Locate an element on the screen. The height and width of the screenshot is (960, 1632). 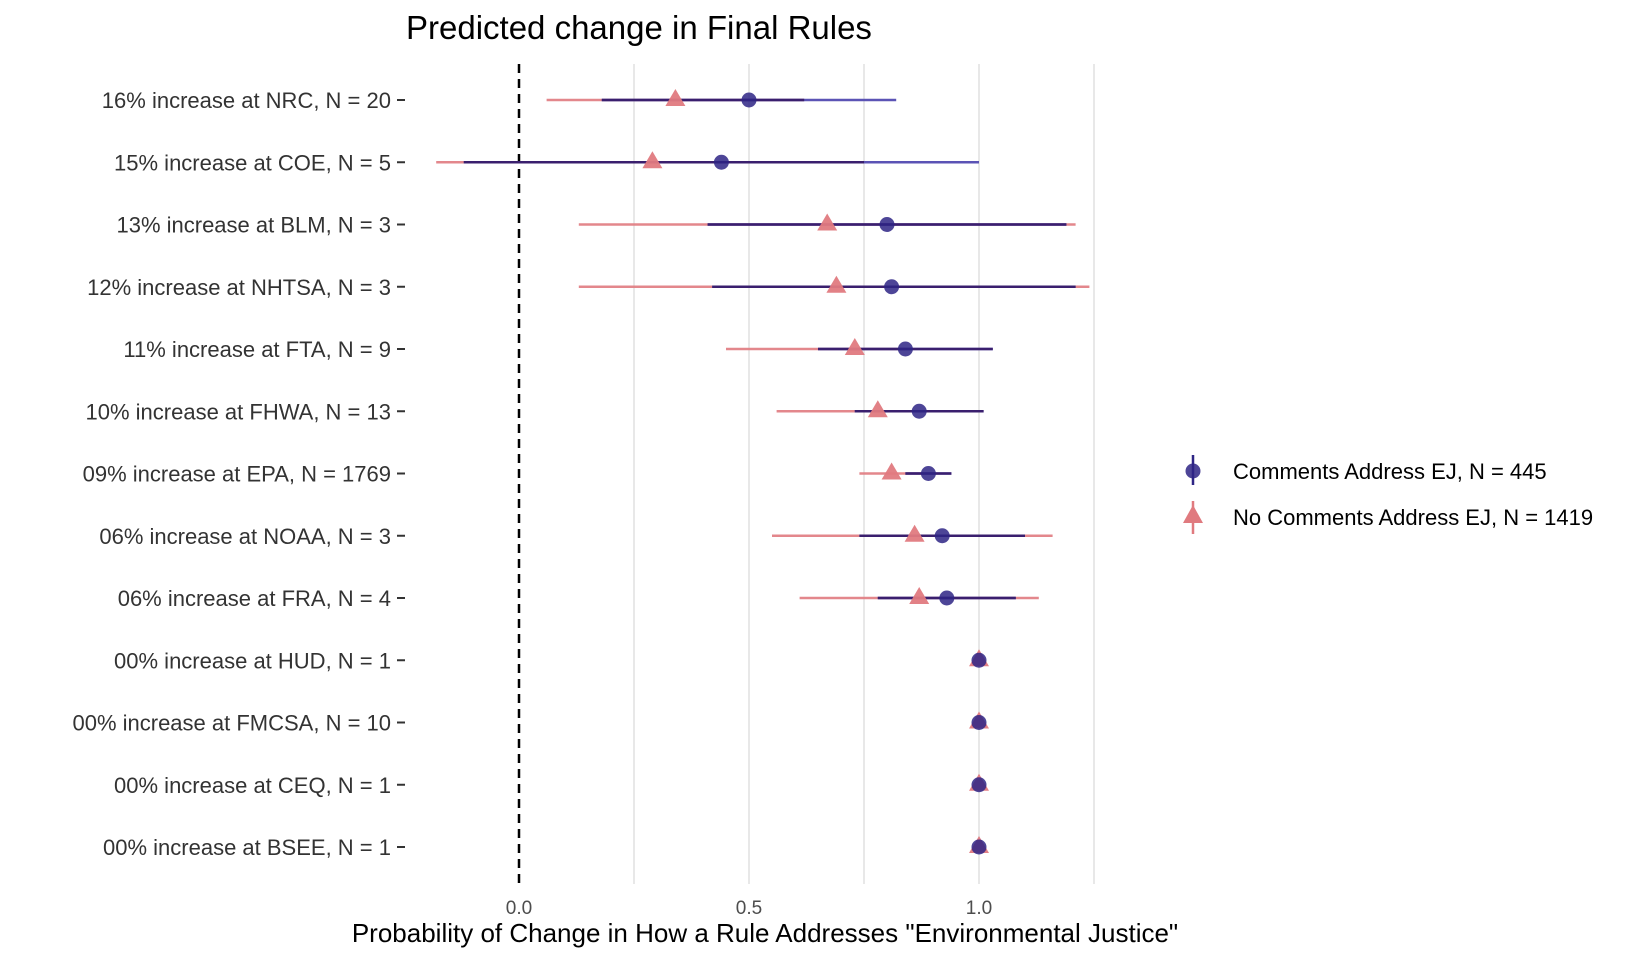
y-tick-label: 06% increase at FRA, N = 4 is located at coordinates (254, 598).